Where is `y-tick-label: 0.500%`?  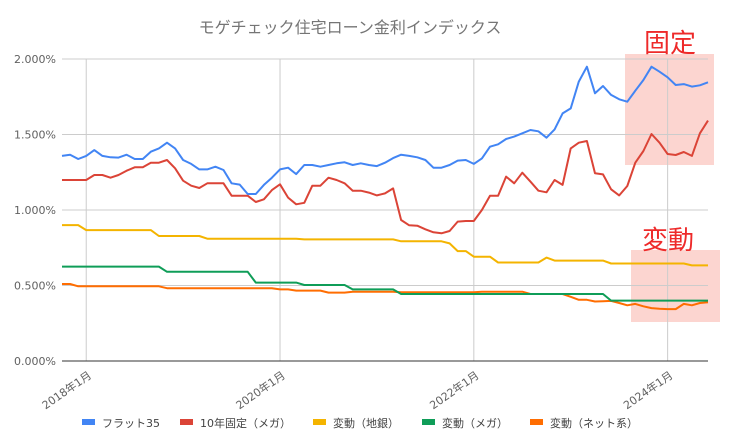 y-tick-label: 0.500% is located at coordinates (35, 286).